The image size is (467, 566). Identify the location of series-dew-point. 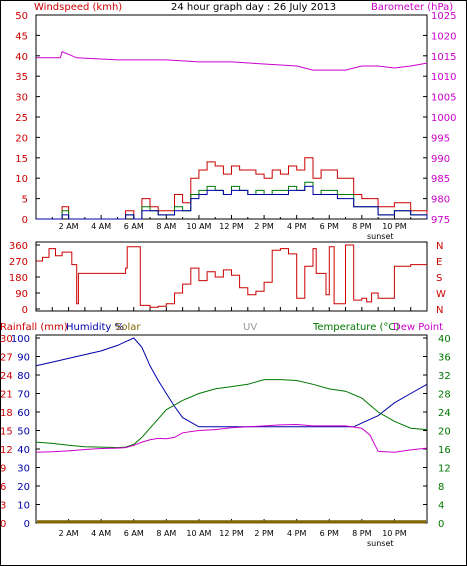
(231, 438).